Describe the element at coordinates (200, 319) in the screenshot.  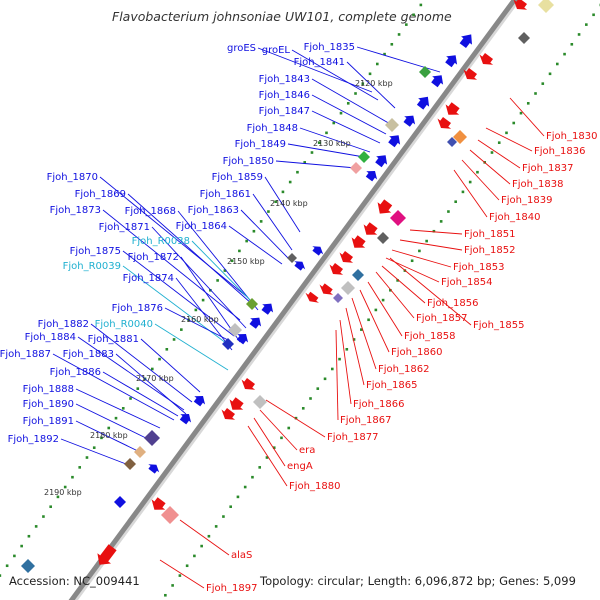
I see `scale-tick-label: 2160 kbp` at that location.